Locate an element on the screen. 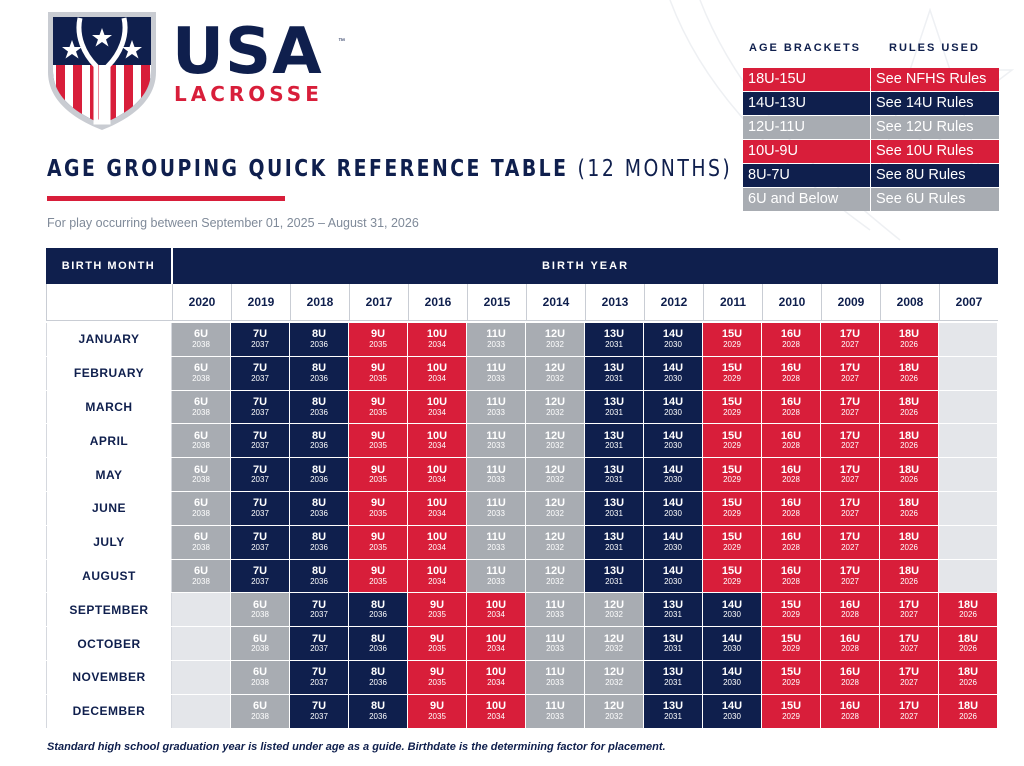 This screenshot has width=1024, height=766. birth-month-label: AUGUST is located at coordinates (109, 576).